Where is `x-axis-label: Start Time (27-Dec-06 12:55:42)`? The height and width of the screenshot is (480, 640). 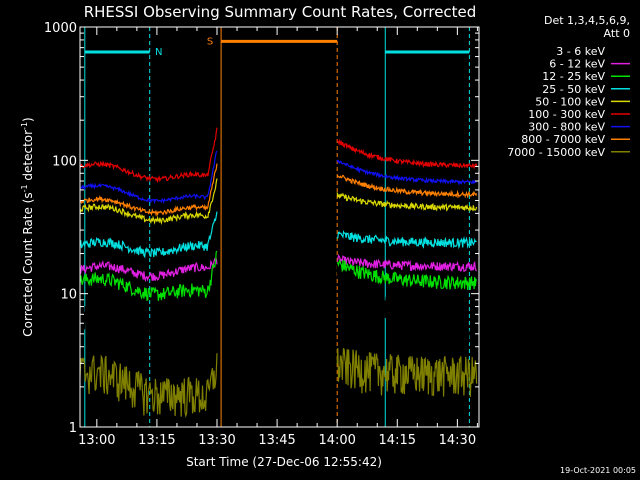 x-axis-label: Start Time (27-Dec-06 12:55:42) is located at coordinates (284, 462).